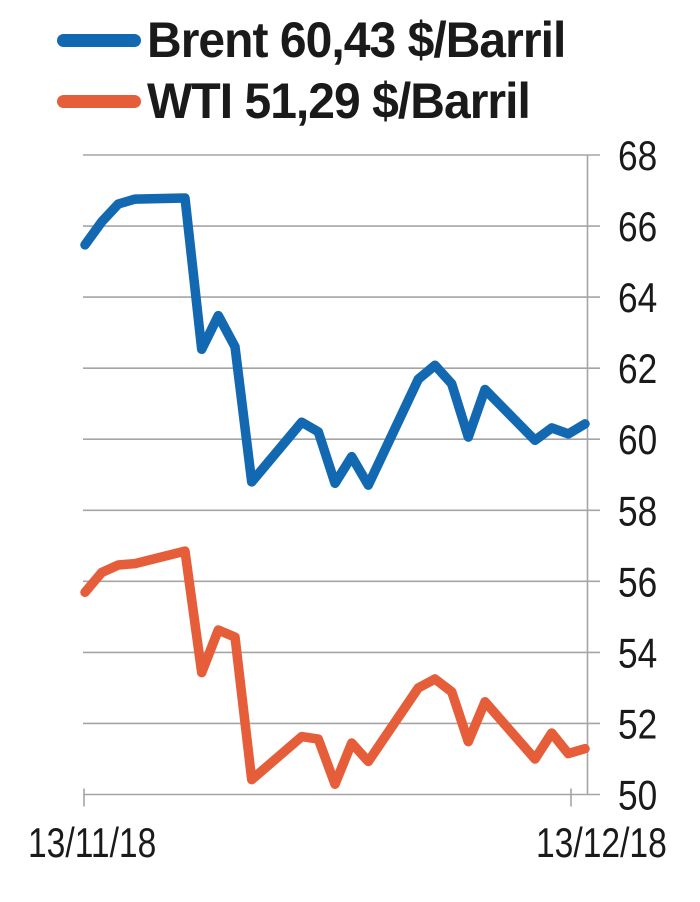  What do you see at coordinates (339, 101) in the screenshot?
I see `wti-legend-label: WTI 51,29 $/Barril` at bounding box center [339, 101].